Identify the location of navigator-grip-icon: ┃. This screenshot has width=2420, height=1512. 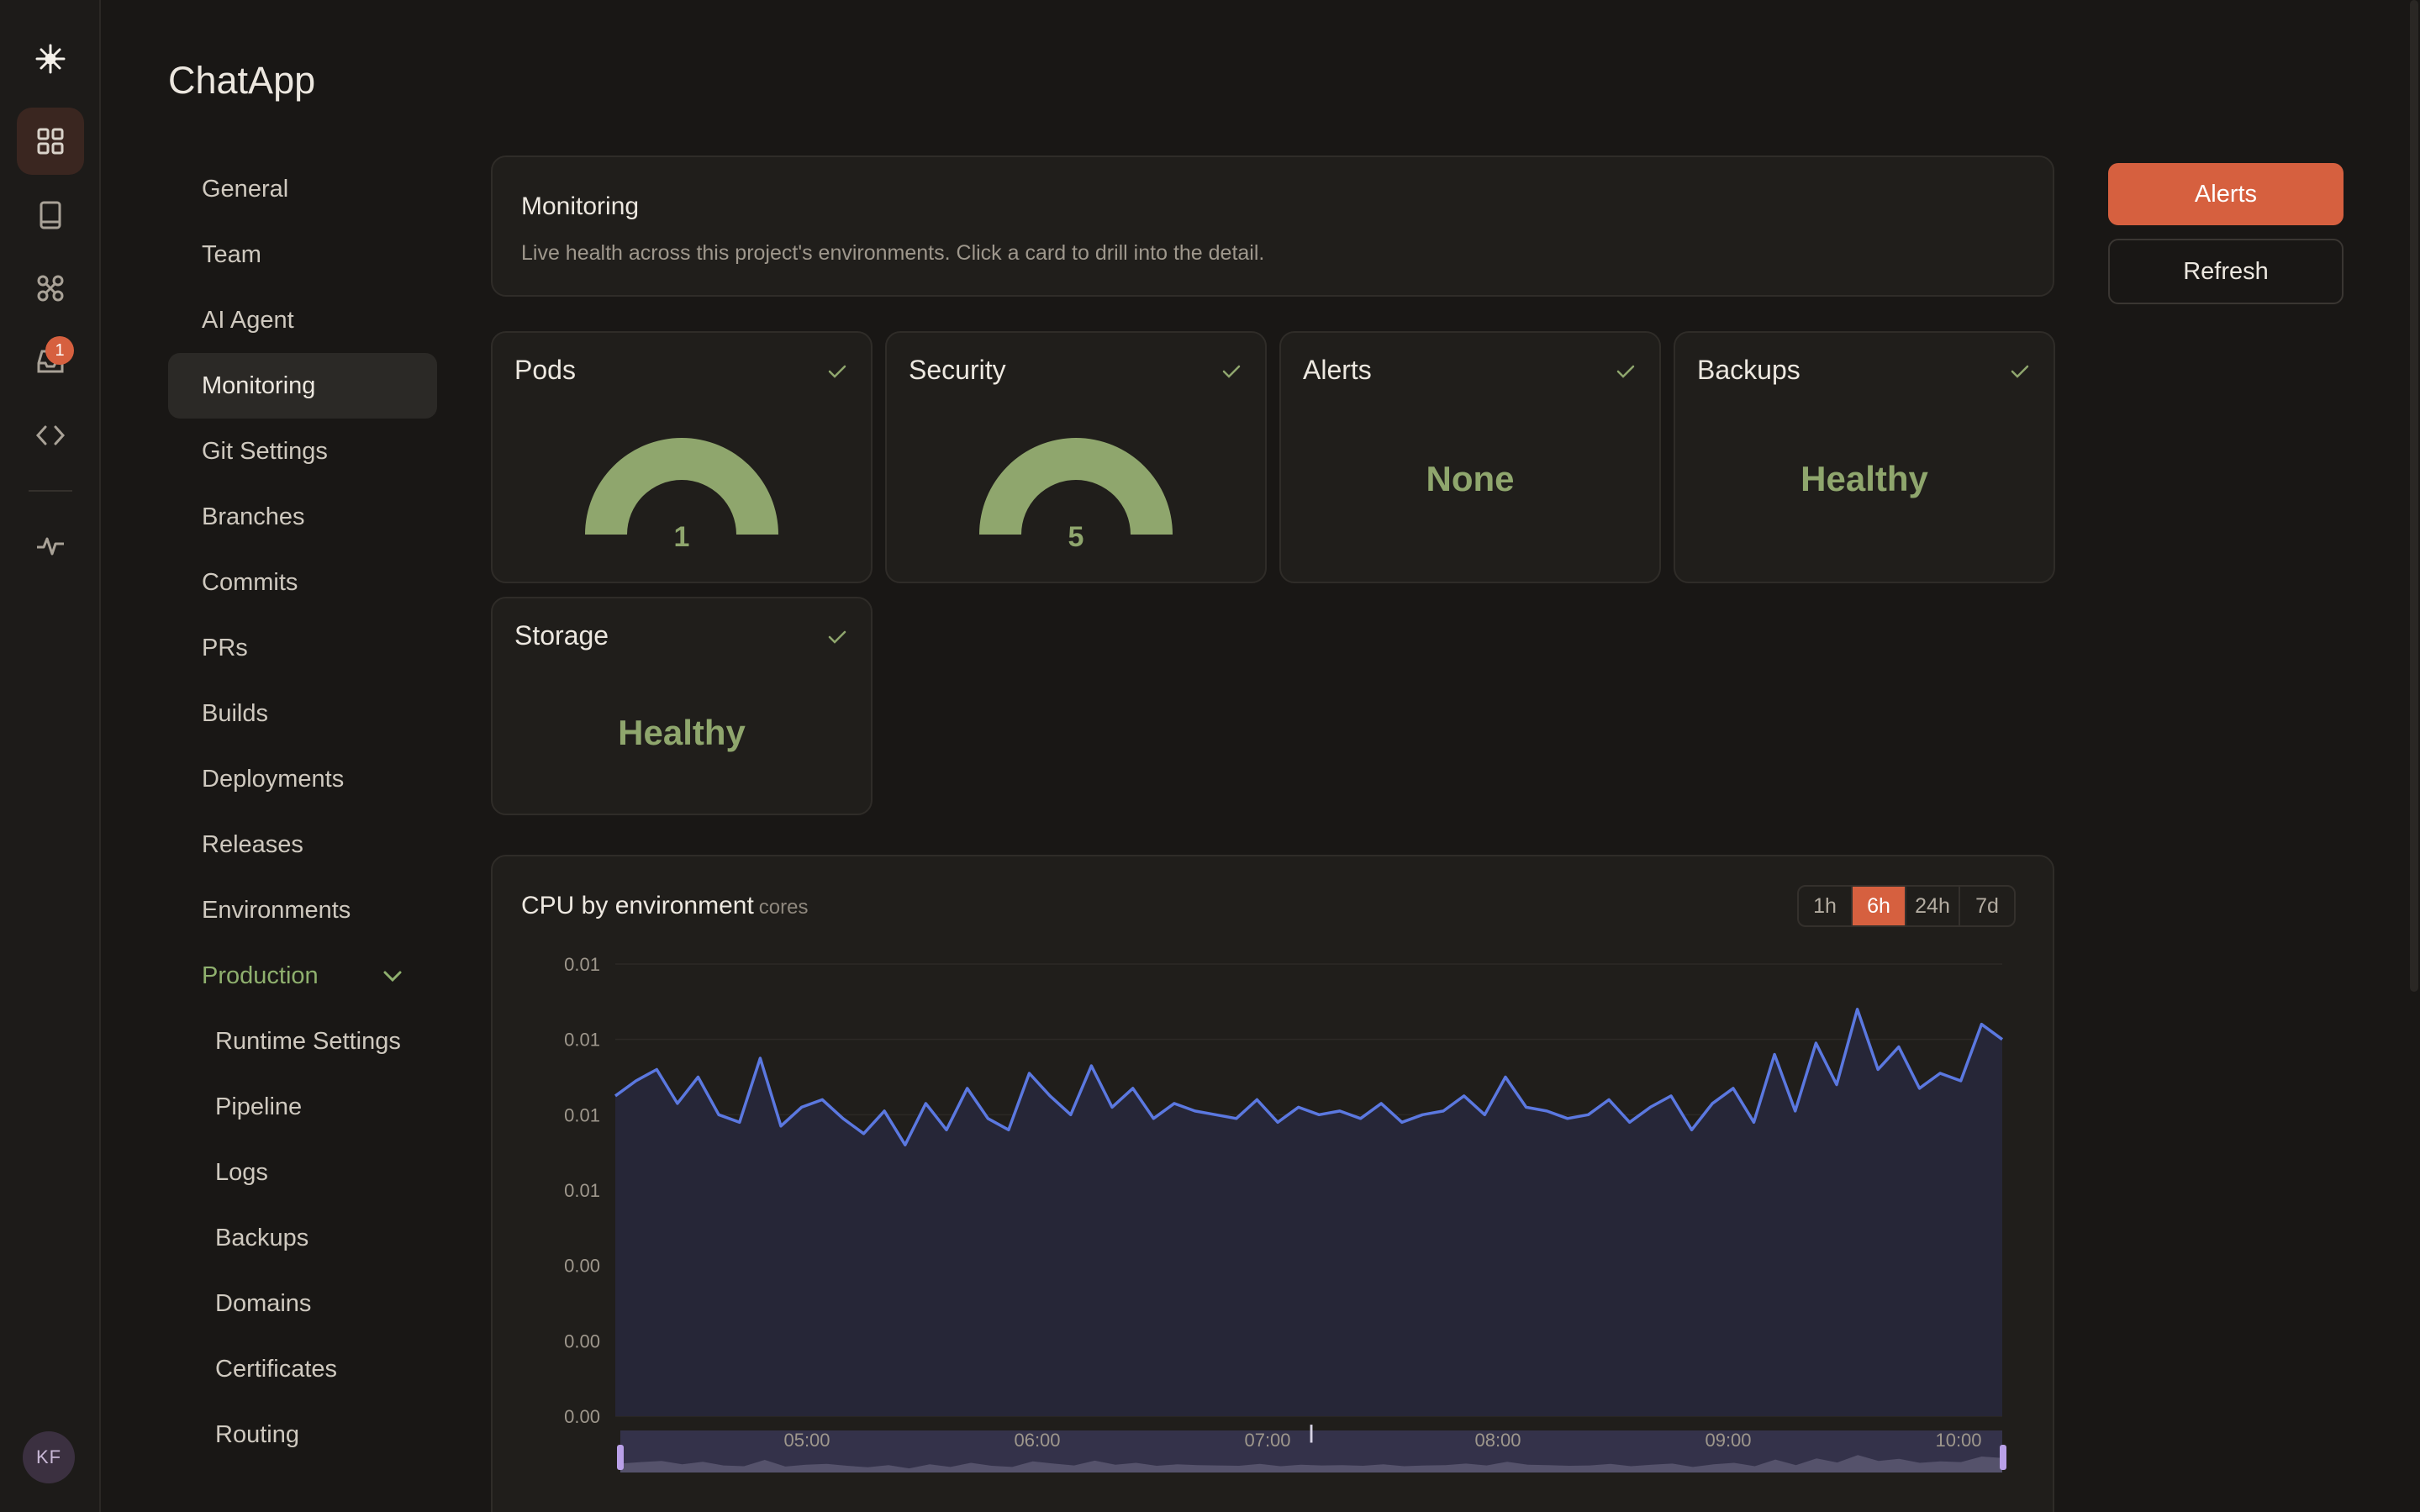
(1311, 1434).